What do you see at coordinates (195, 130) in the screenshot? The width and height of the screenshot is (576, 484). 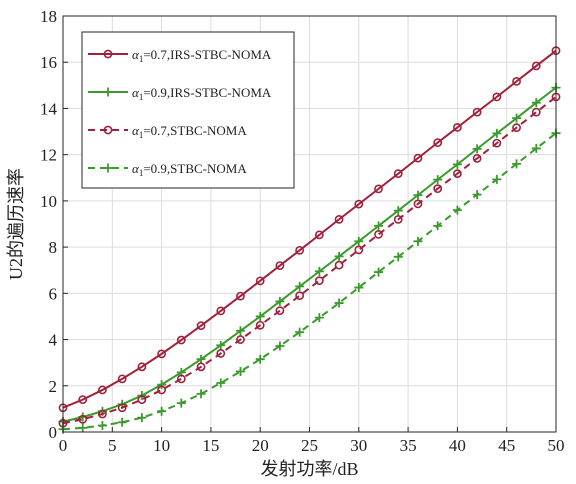 I see `legend-label-text: =0.7,STBC-NOMA` at bounding box center [195, 130].